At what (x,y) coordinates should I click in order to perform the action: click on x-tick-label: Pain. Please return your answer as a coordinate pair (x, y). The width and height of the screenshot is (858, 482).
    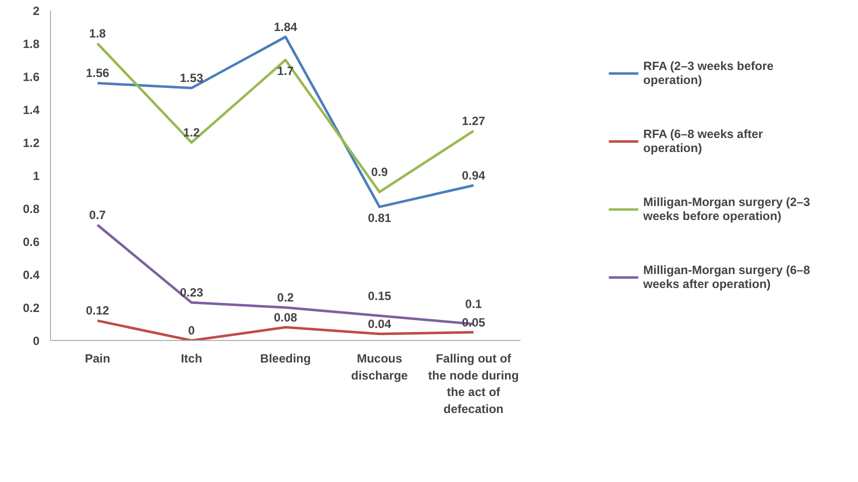
    Looking at the image, I should click on (97, 359).